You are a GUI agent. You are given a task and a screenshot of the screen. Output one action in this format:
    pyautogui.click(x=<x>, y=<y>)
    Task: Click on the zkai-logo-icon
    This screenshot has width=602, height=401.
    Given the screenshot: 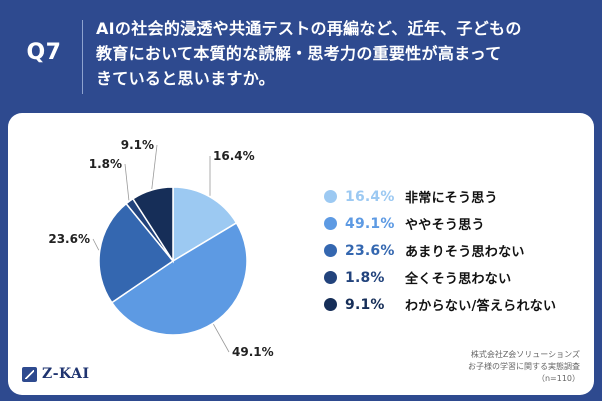 What is the action you would take?
    pyautogui.click(x=29, y=374)
    